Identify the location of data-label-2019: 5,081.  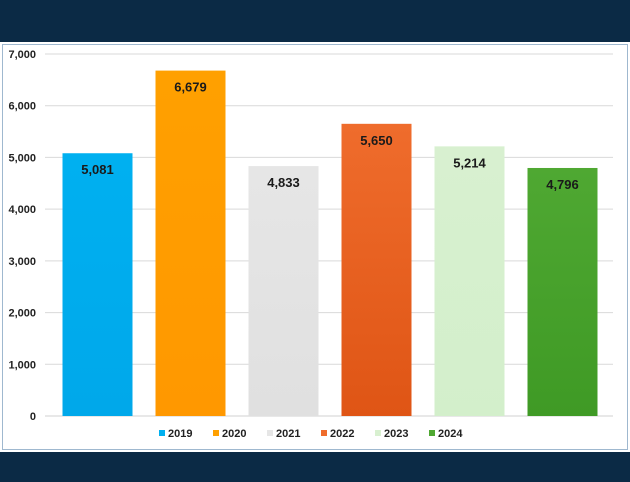
(97, 169).